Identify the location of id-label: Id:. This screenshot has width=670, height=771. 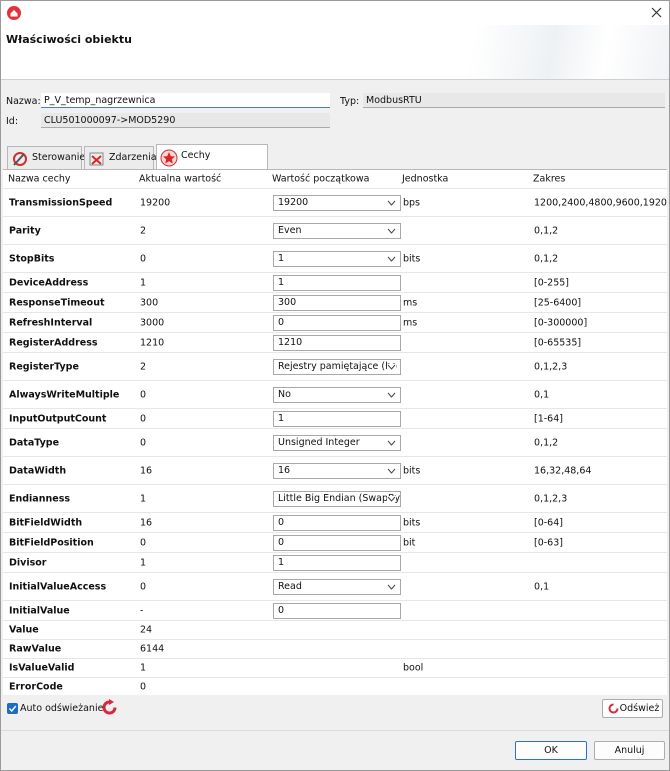
(12, 121).